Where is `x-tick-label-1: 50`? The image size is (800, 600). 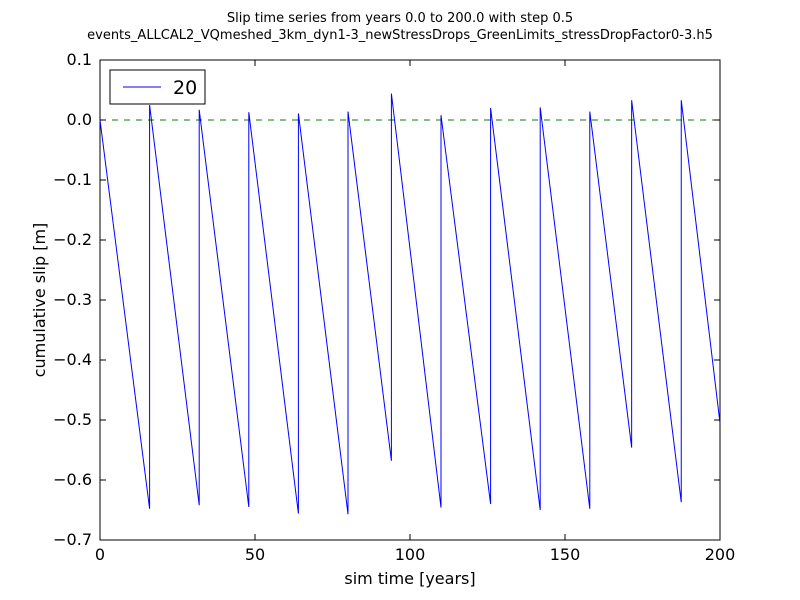 x-tick-label-1: 50 is located at coordinates (255, 554).